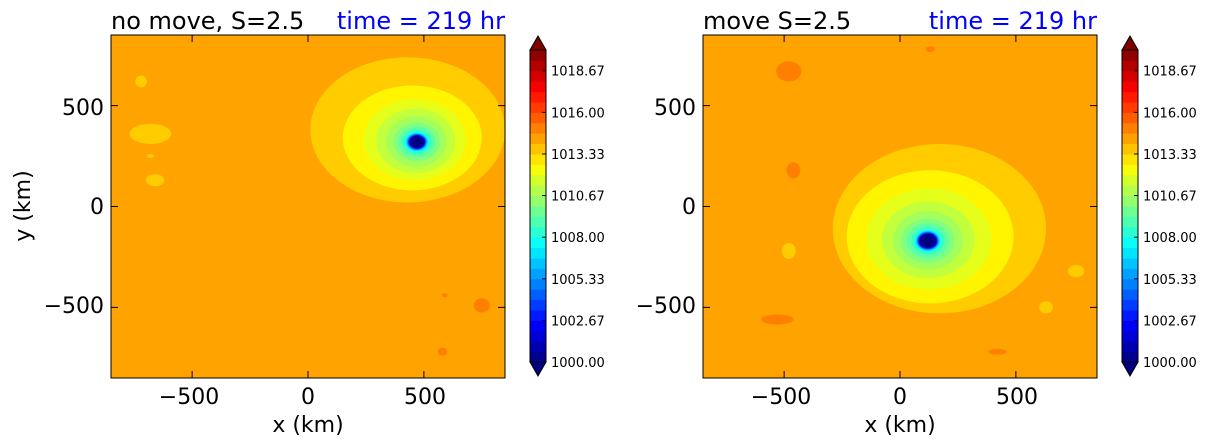 This screenshot has width=1207, height=448. What do you see at coordinates (307, 425) in the screenshot?
I see `left-xlabel: x (km)` at bounding box center [307, 425].